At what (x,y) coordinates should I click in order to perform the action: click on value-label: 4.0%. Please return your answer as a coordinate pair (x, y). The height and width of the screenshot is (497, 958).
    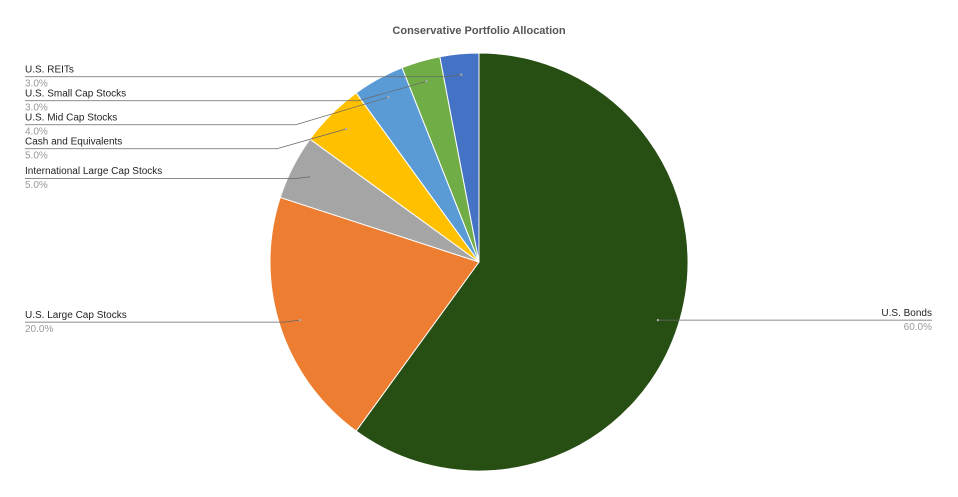
    Looking at the image, I should click on (36, 131).